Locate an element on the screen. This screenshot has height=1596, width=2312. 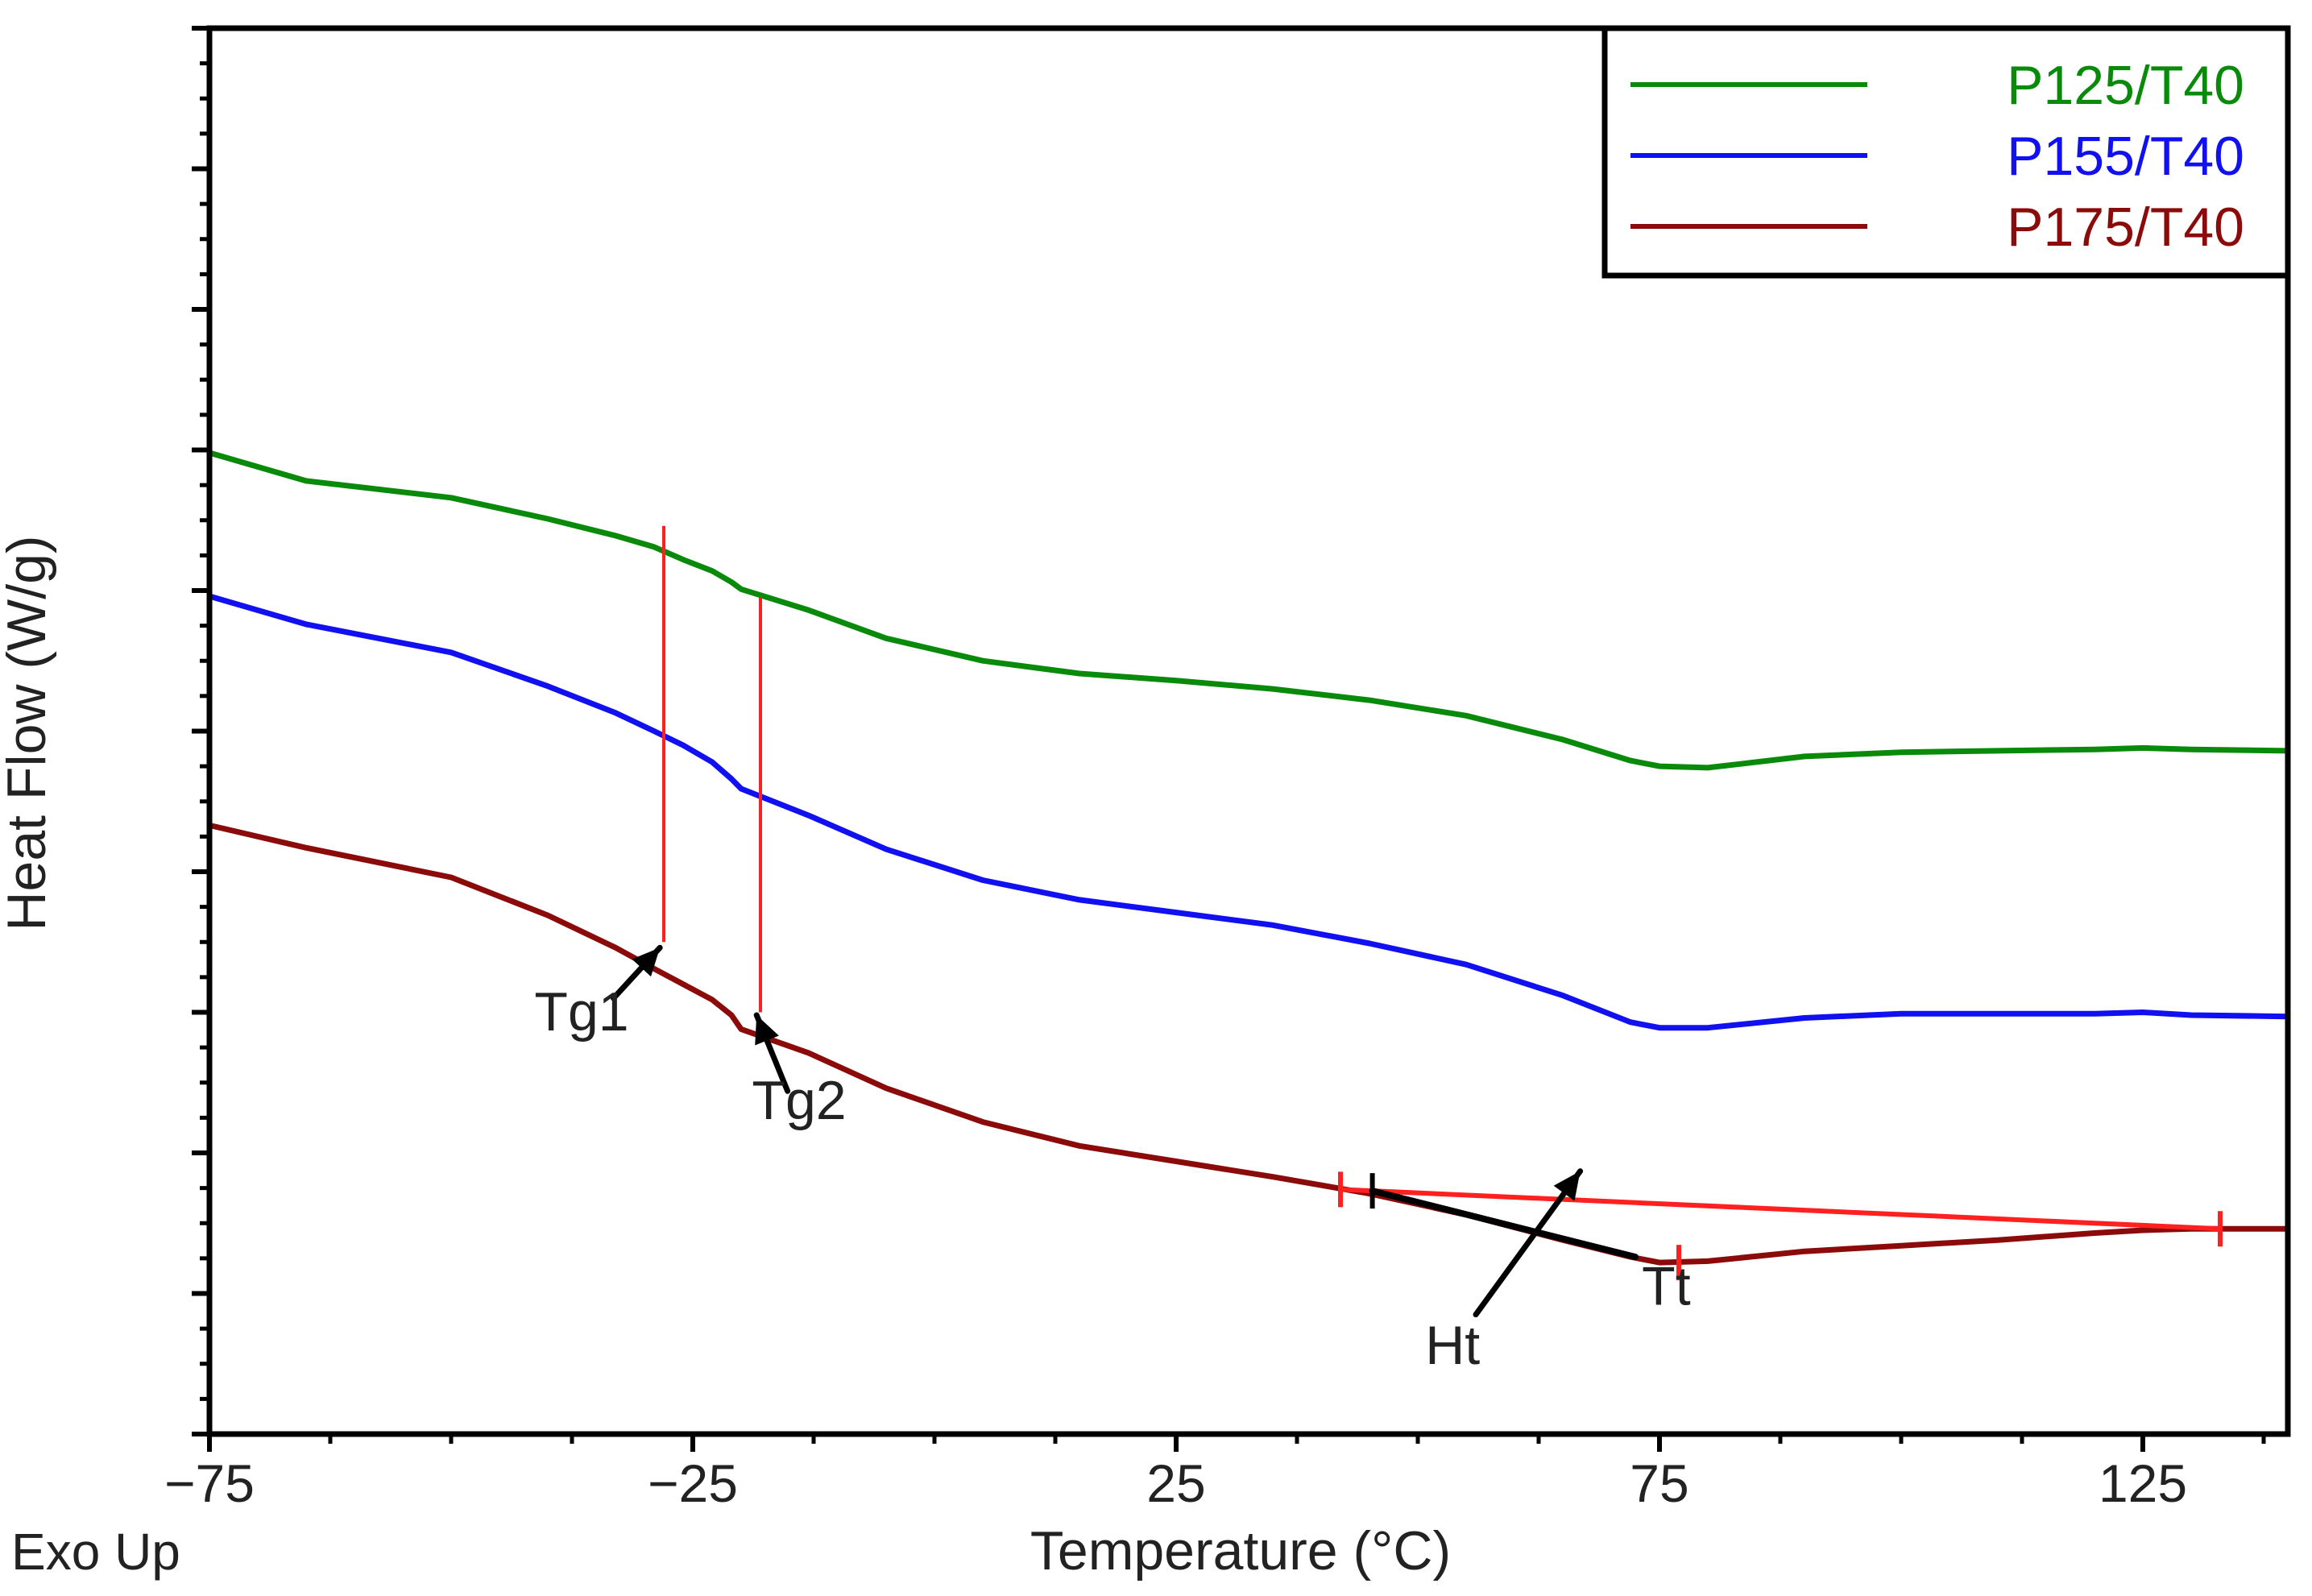
arrowhead-tg1 is located at coordinates (646, 962).